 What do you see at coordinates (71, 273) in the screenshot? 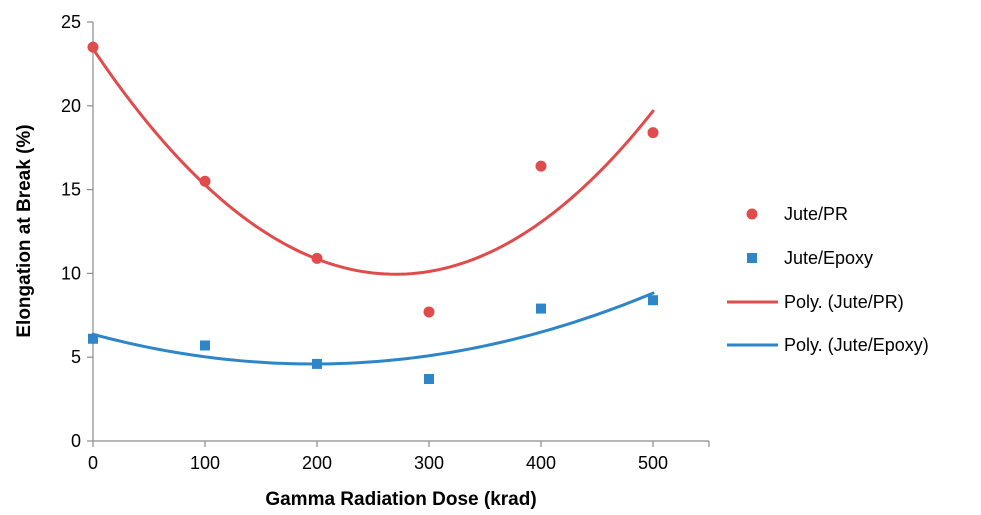
I see `y-tick-label: 10` at bounding box center [71, 273].